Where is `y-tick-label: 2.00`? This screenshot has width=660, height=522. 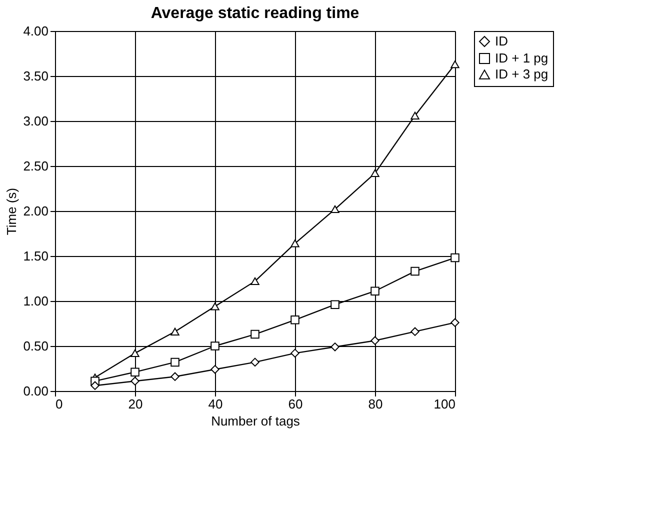 y-tick-label: 2.00 is located at coordinates (35, 211).